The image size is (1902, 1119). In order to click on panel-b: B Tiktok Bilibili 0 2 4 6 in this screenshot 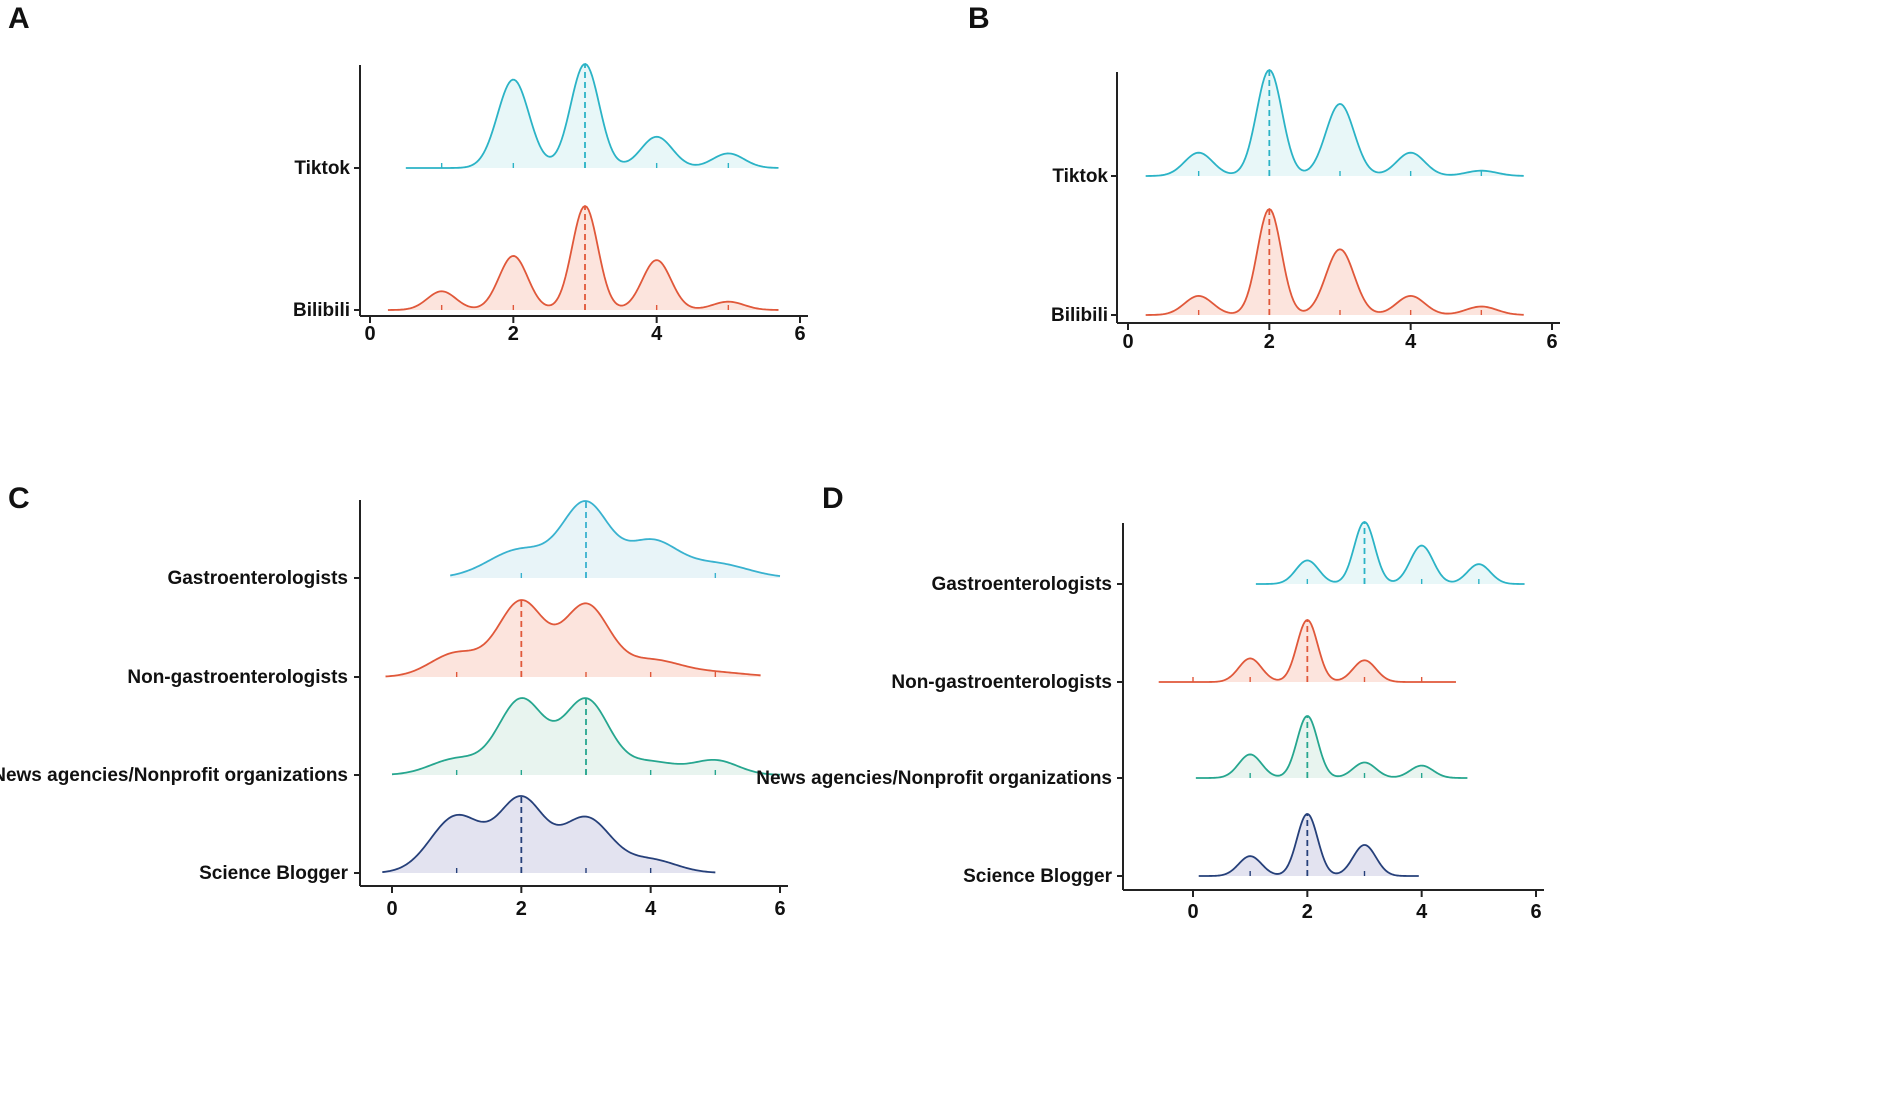, I will do `click(1264, 177)`.